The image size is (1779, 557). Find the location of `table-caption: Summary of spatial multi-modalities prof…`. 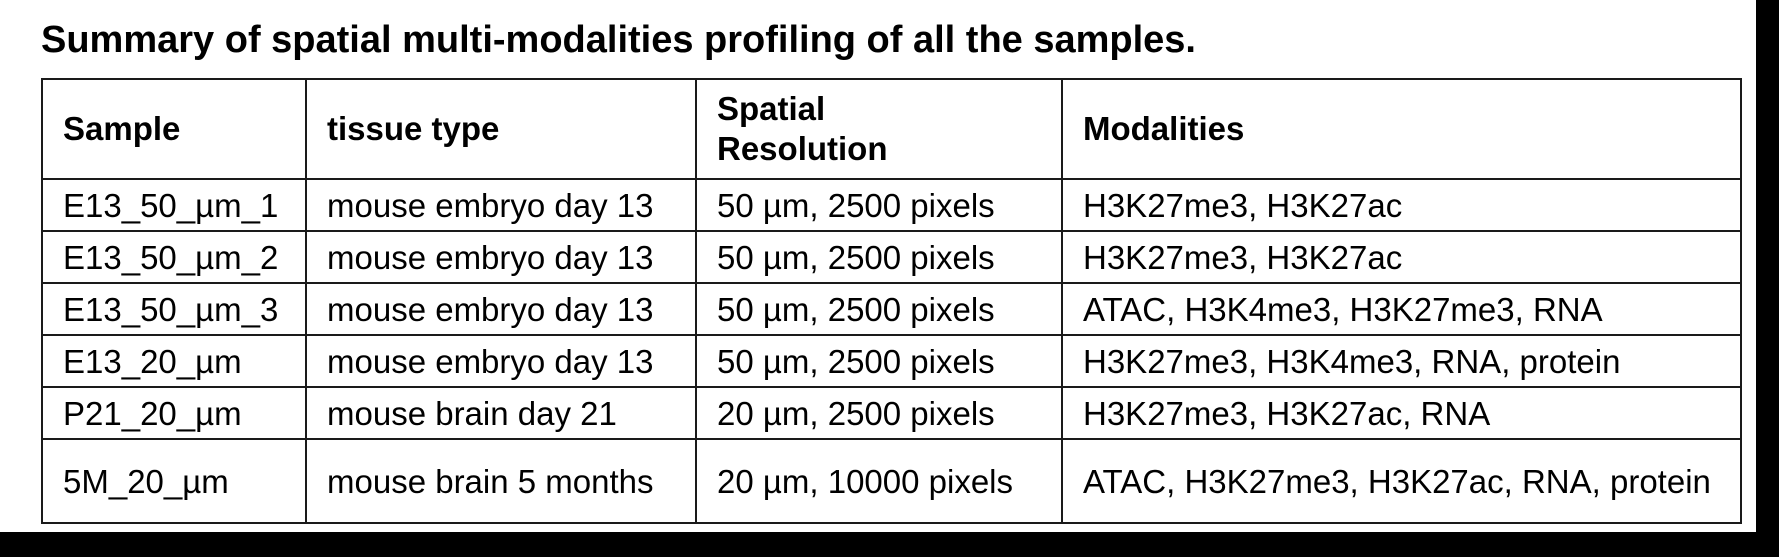

table-caption: Summary of spatial multi-modalities prof… is located at coordinates (618, 40).